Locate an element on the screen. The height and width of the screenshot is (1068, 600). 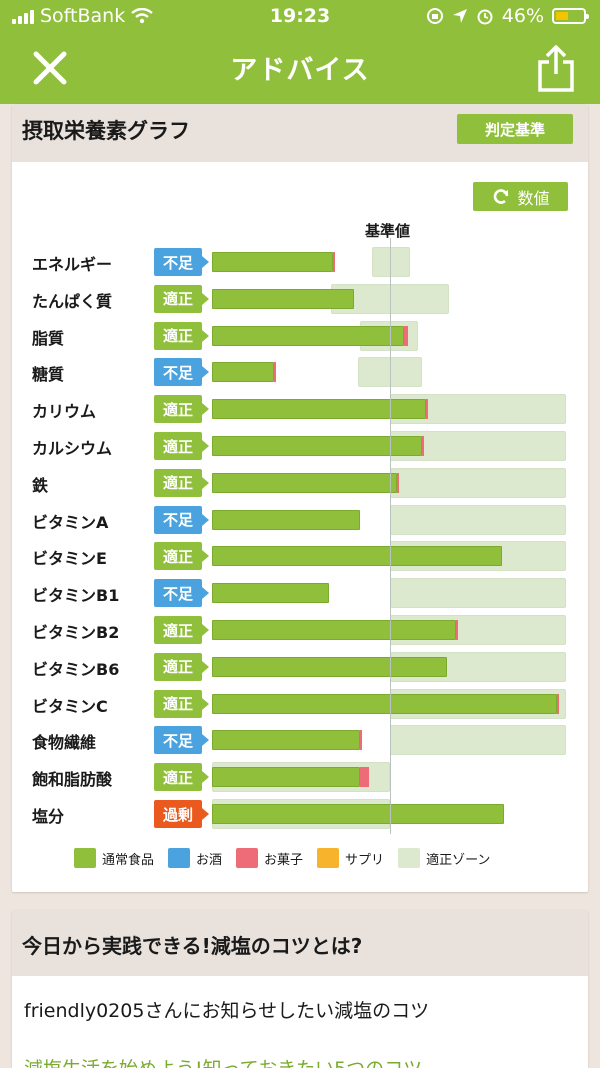
share-icon is located at coordinates (556, 69).